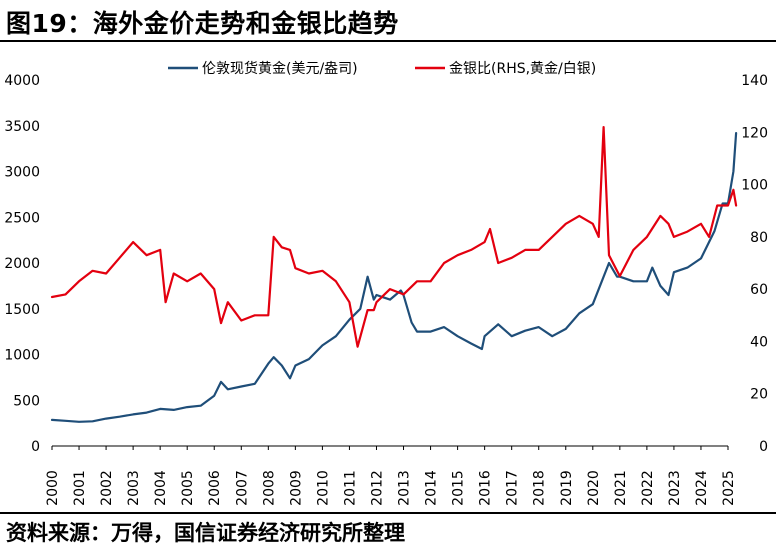  I want to click on x-tick-label: 2017, so click(513, 488).